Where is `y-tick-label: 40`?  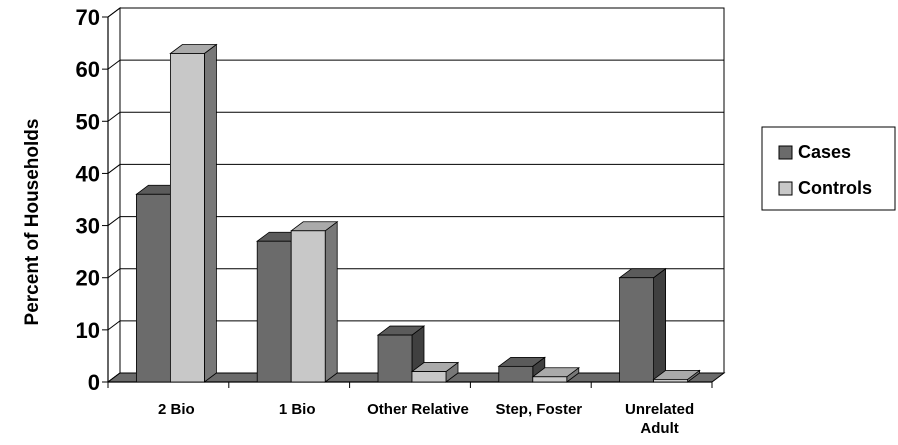 y-tick-label: 40 is located at coordinates (88, 173).